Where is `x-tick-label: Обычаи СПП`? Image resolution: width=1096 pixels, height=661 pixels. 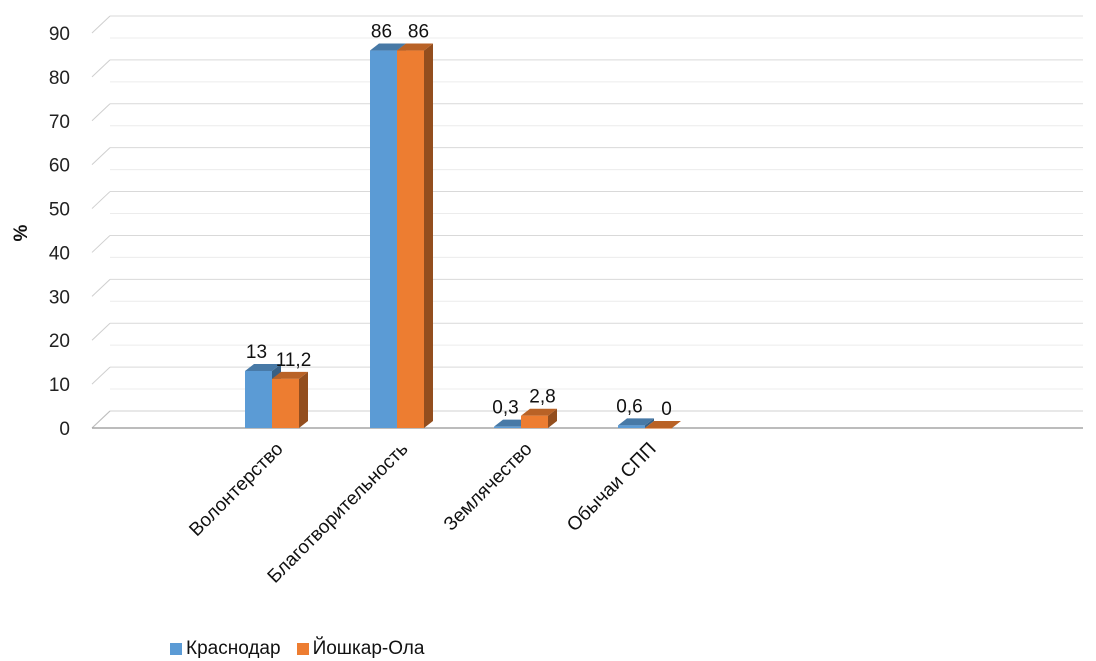 x-tick-label: Обычаи СПП is located at coordinates (611, 487).